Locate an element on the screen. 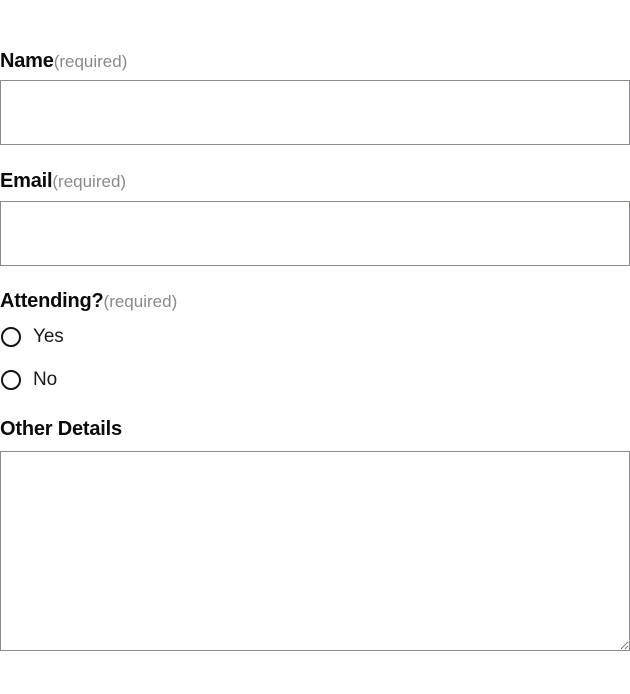 The width and height of the screenshot is (630, 694). label-other-details-text: Other Details is located at coordinates (61, 429).